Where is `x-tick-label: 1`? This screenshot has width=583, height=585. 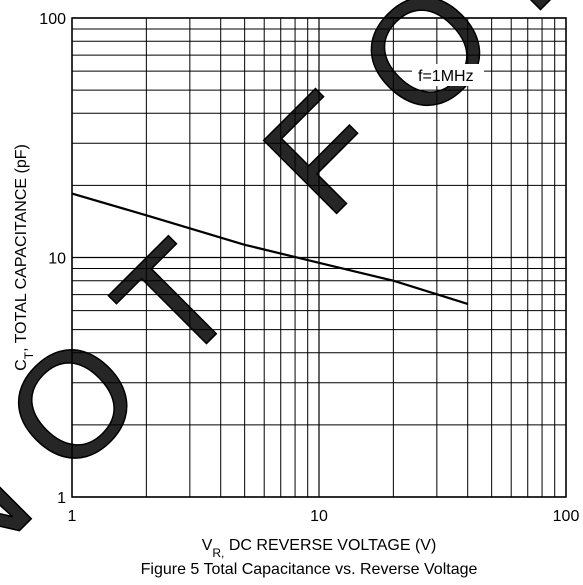
x-tick-label: 1 is located at coordinates (72, 516).